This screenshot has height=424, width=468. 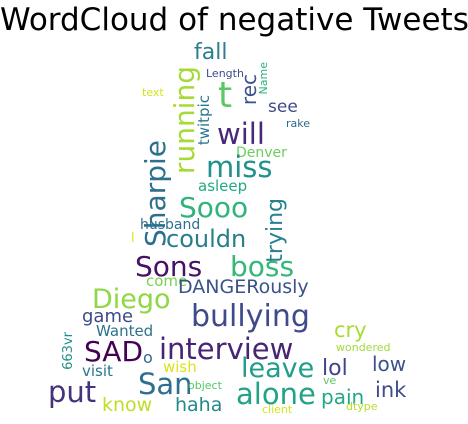 What do you see at coordinates (243, 287) in the screenshot?
I see `word-dangerously: DANGERously` at bounding box center [243, 287].